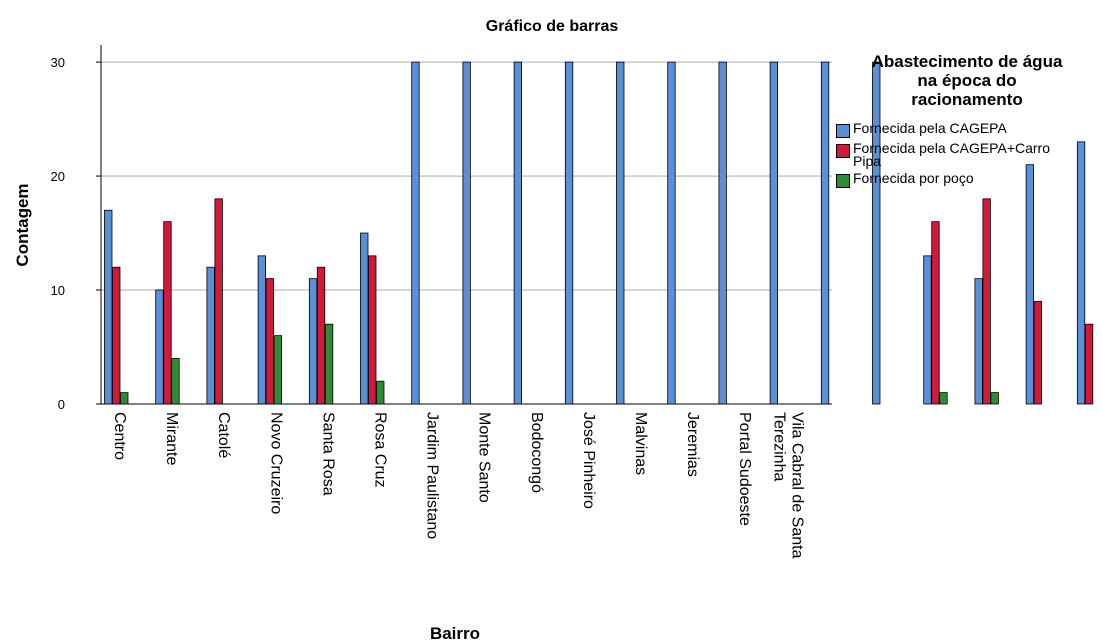 This screenshot has width=1102, height=642. What do you see at coordinates (930, 128) in the screenshot?
I see `legend-label-cagepa: Fornecida pela CAGEPA` at bounding box center [930, 128].